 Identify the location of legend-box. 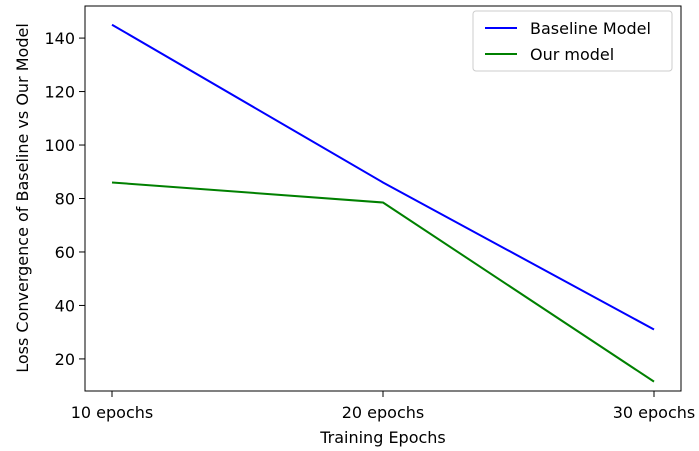
(572, 41).